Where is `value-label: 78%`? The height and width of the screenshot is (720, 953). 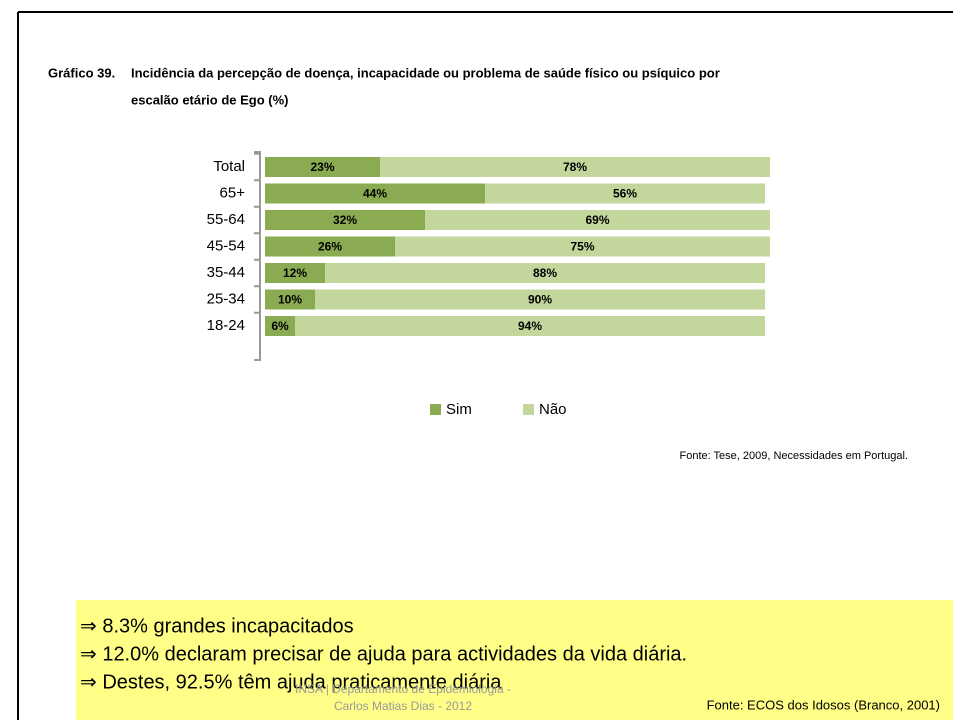
value-label: 78% is located at coordinates (575, 167).